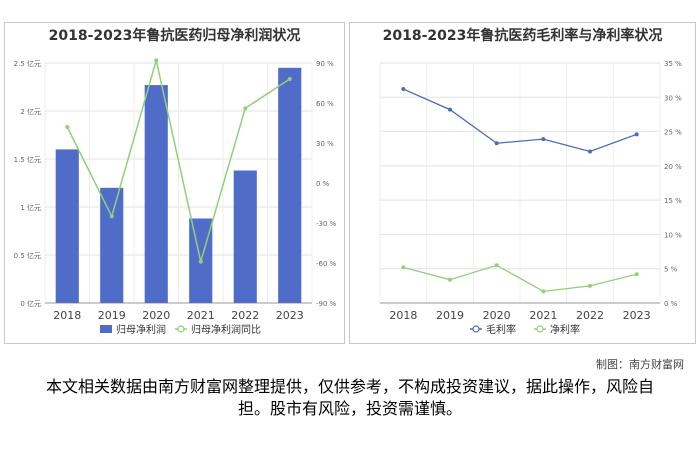 Image resolution: width=700 pixels, height=467 pixels. I want to click on legend-swatch-bar, so click(106, 329).